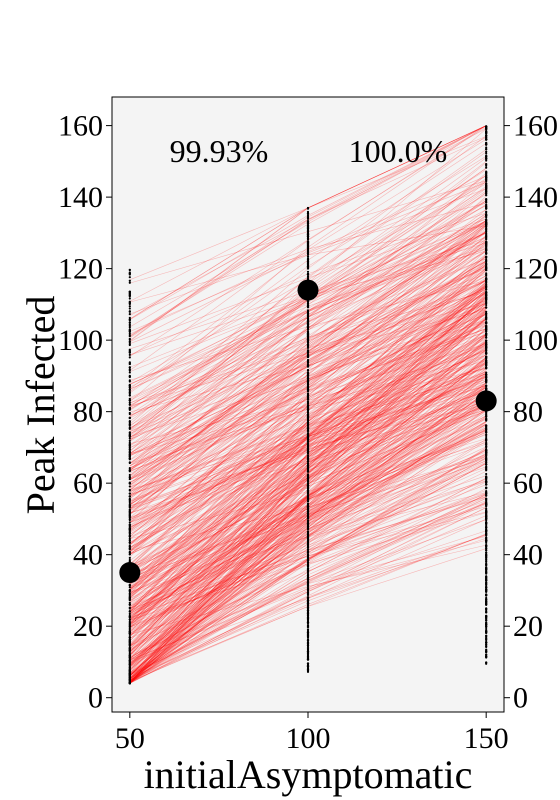 This screenshot has width=560, height=800. What do you see at coordinates (528, 555) in the screenshot?
I see `y-tick-label-right: 40` at bounding box center [528, 555].